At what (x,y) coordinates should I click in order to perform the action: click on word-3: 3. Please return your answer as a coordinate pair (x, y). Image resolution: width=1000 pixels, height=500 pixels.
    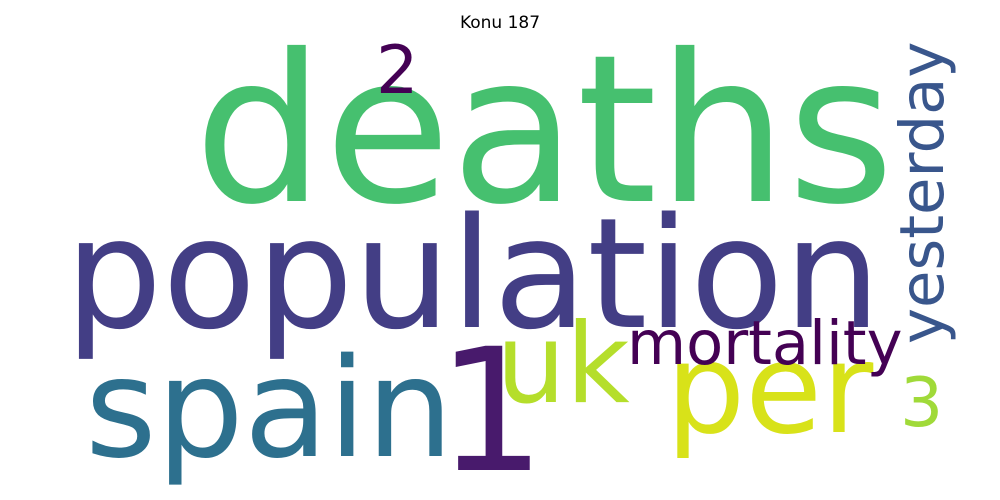
    Looking at the image, I should click on (922, 403).